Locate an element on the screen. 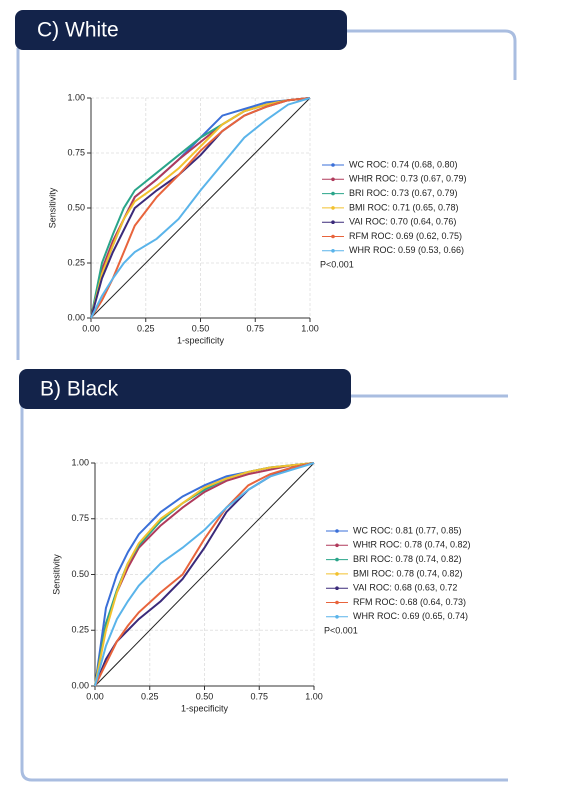 The width and height of the screenshot is (570, 792). panel-frame is located at coordinates (428, 54).